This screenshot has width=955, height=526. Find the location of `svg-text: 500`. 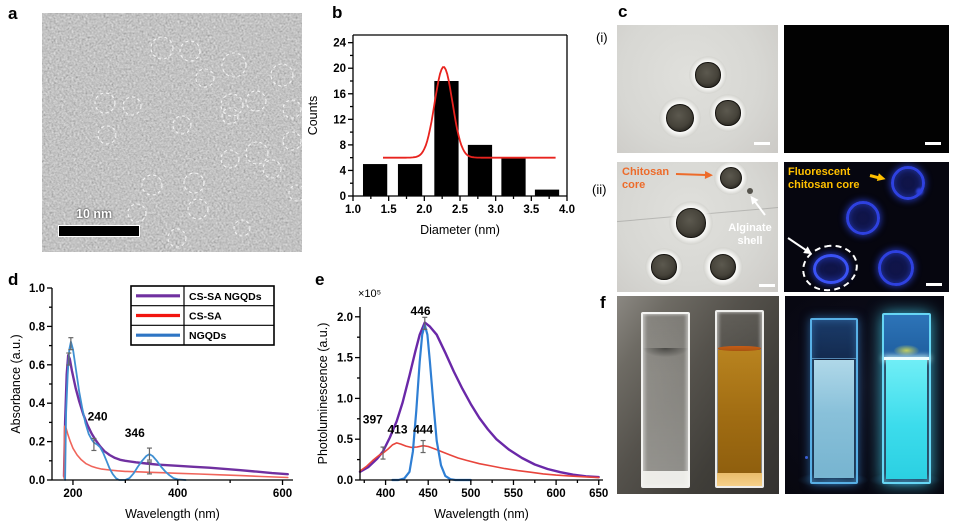

svg-text: 500 is located at coordinates (470, 494).